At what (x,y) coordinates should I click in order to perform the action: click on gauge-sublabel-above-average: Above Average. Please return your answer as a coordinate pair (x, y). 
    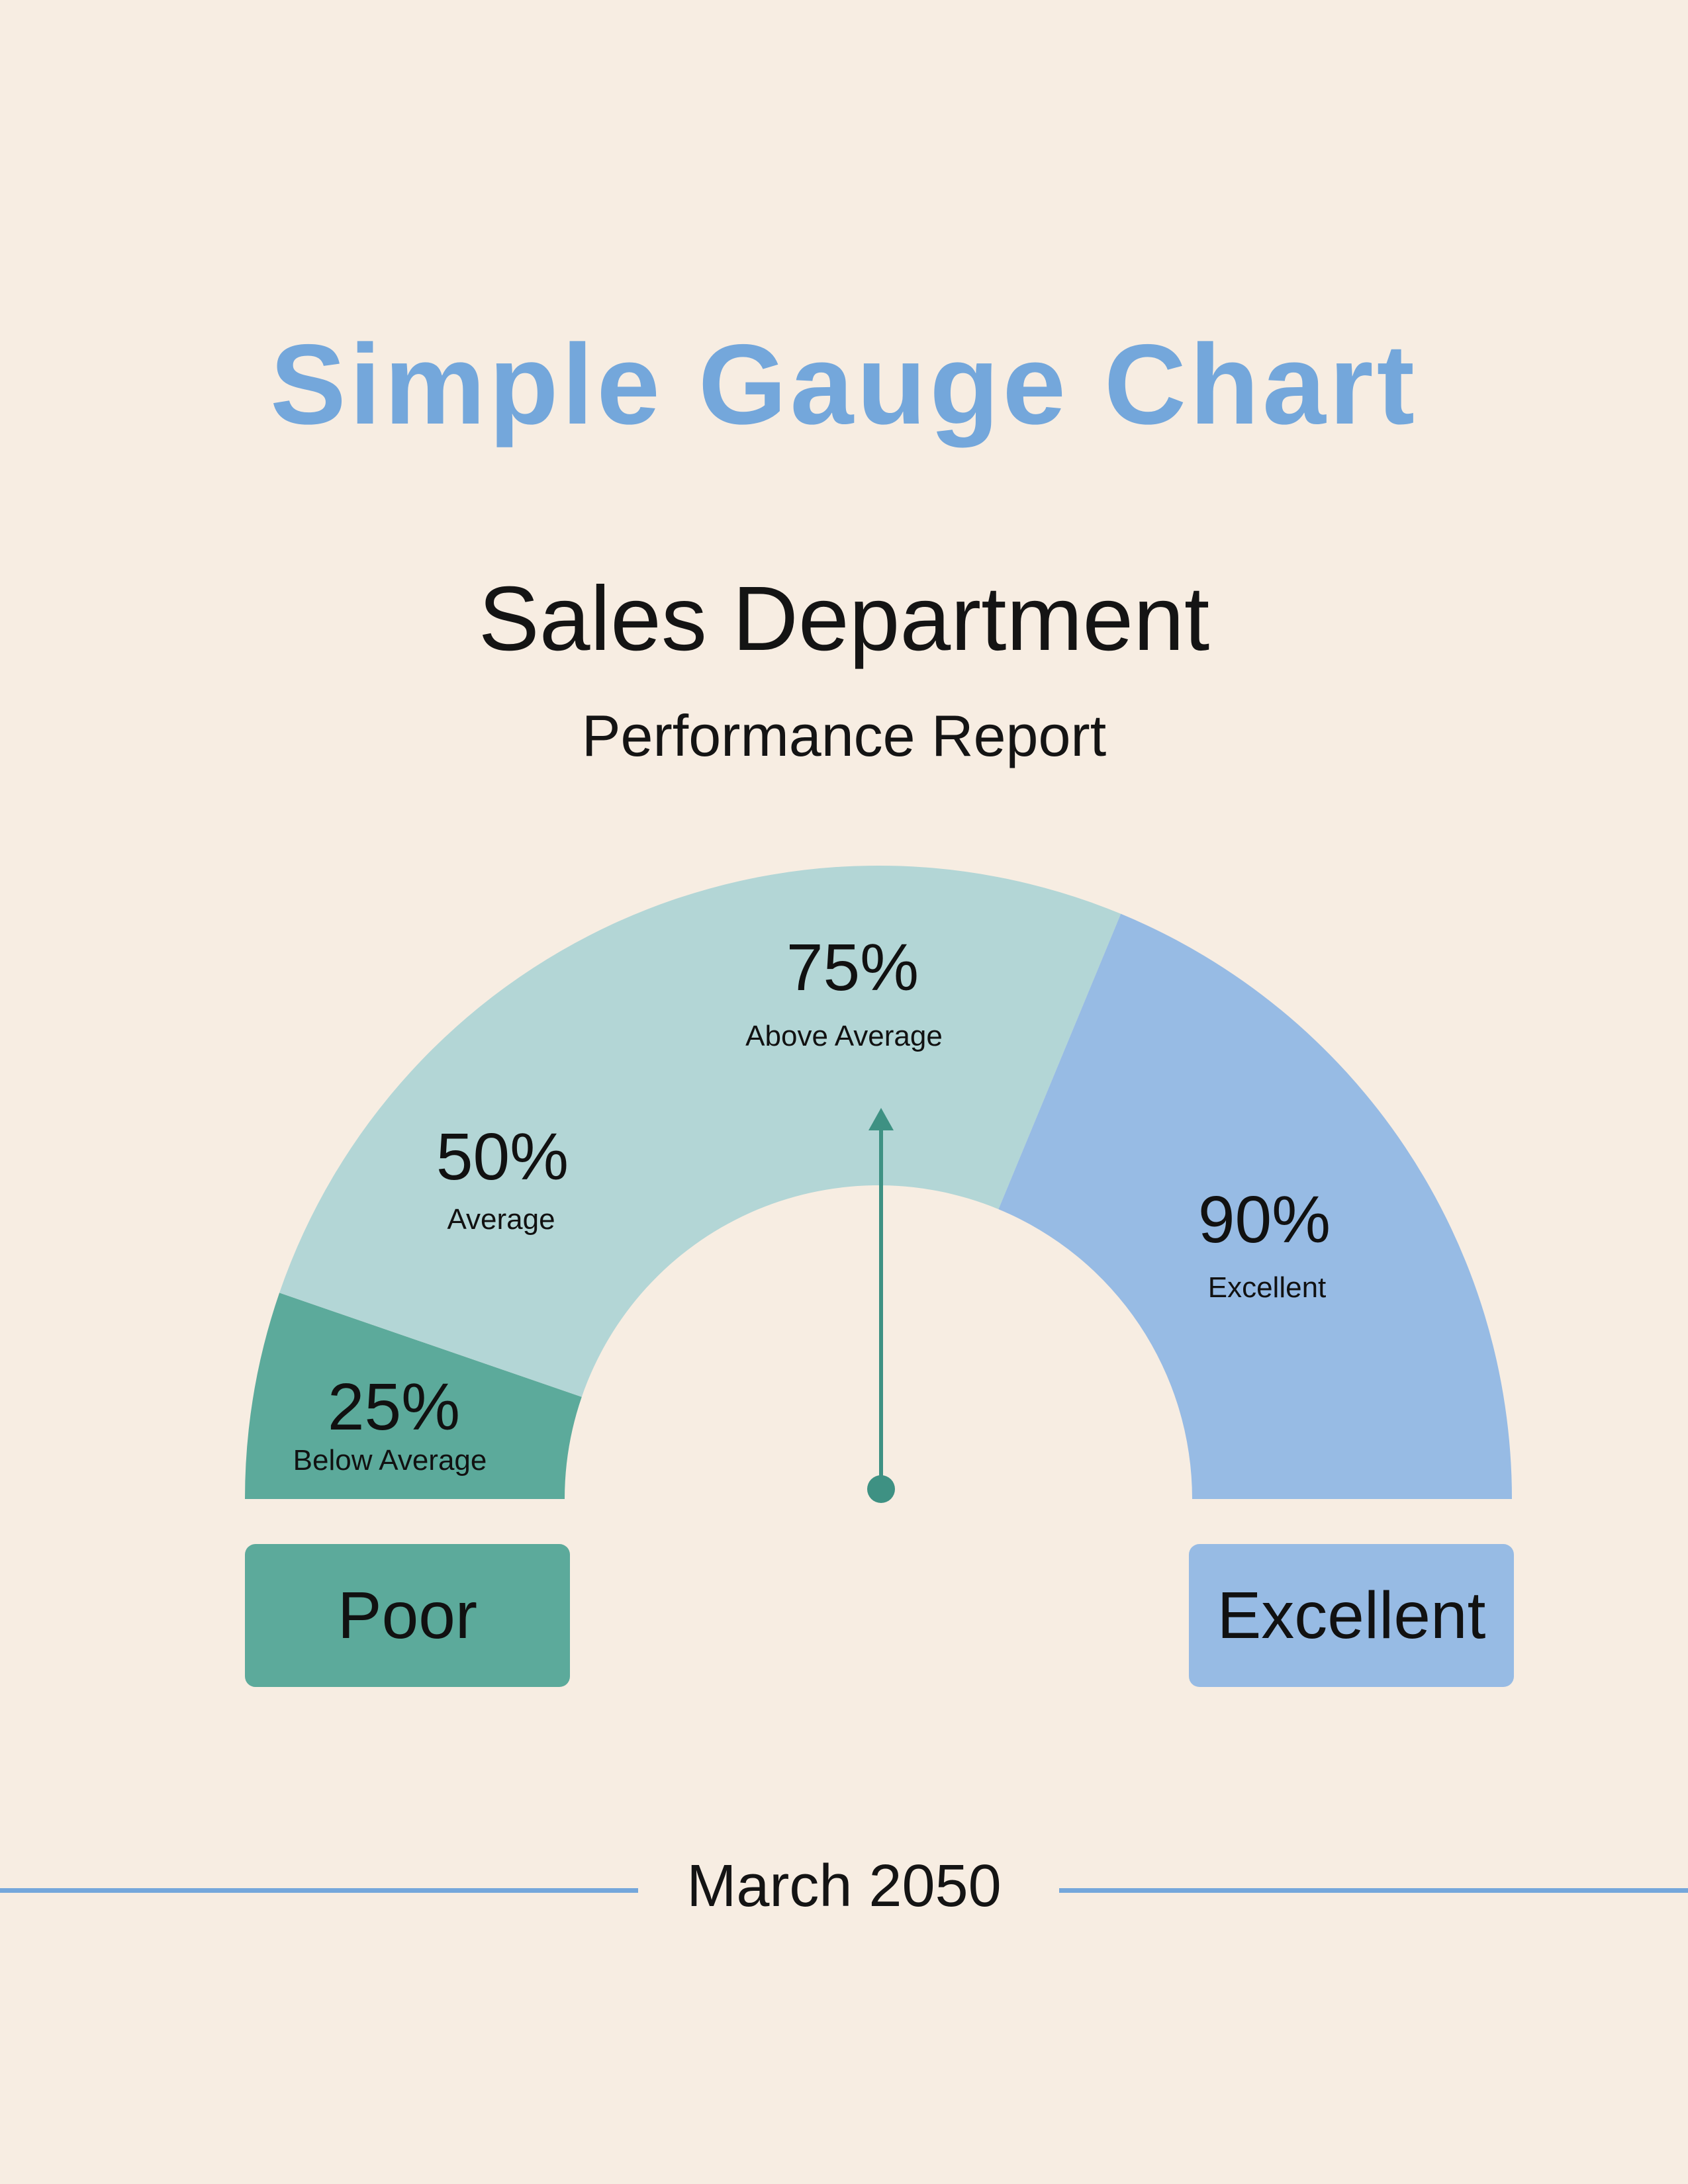
    Looking at the image, I should click on (844, 1036).